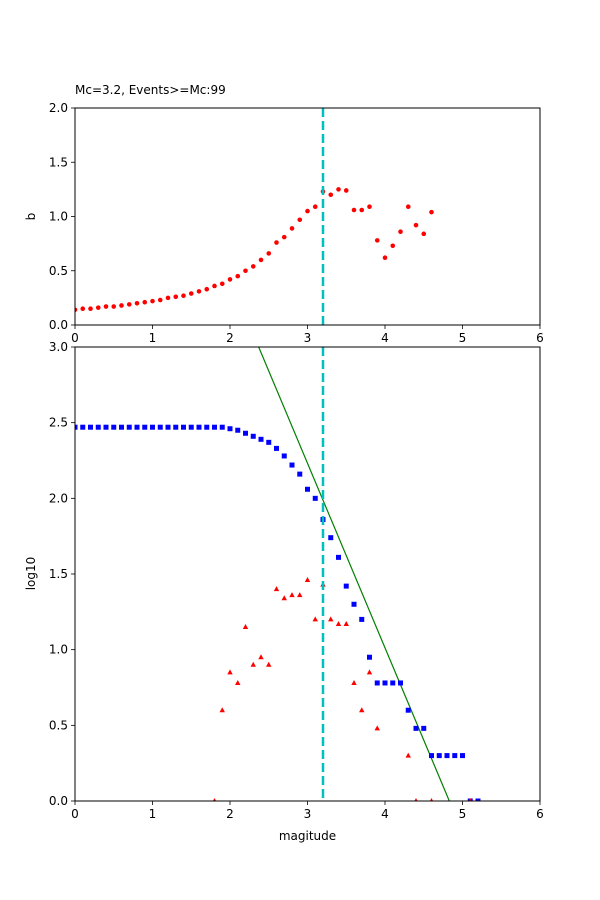 This screenshot has height=900, width=600. What do you see at coordinates (58, 725) in the screenshot?
I see `log10-panel-ytick-label: 0.5` at bounding box center [58, 725].